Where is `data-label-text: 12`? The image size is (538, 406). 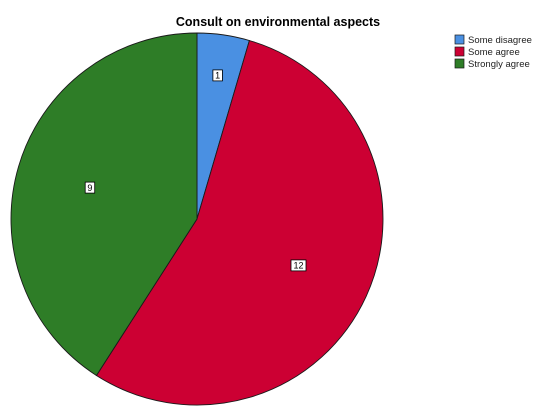
data-label-text: 12 is located at coordinates (298, 266).